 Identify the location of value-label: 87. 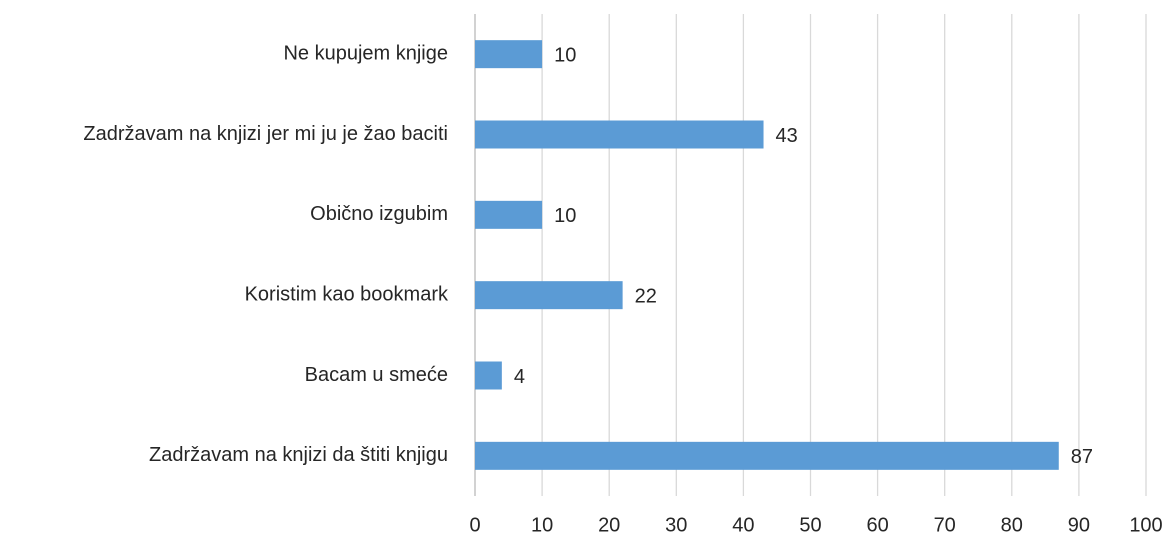
(1082, 457).